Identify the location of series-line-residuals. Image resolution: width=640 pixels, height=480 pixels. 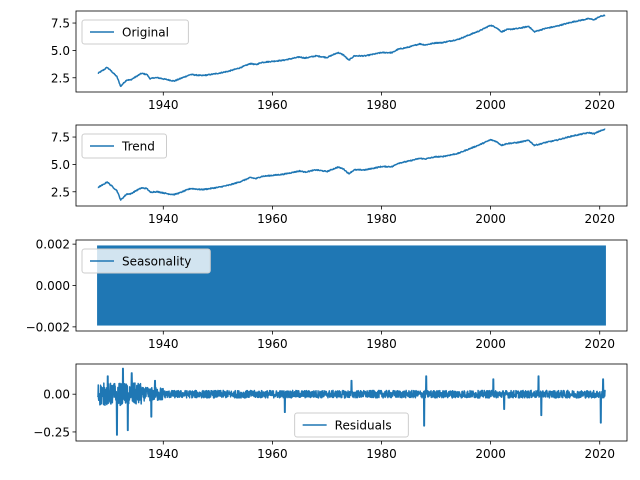
(351, 401).